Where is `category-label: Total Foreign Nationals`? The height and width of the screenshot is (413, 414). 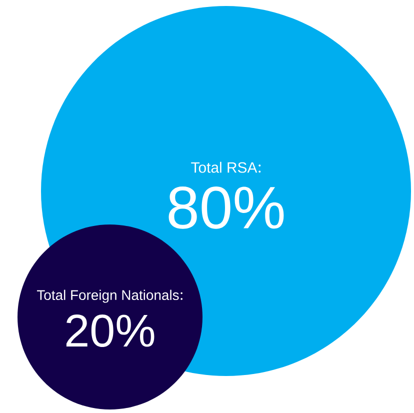 category-label: Total Foreign Nationals is located at coordinates (107, 296).